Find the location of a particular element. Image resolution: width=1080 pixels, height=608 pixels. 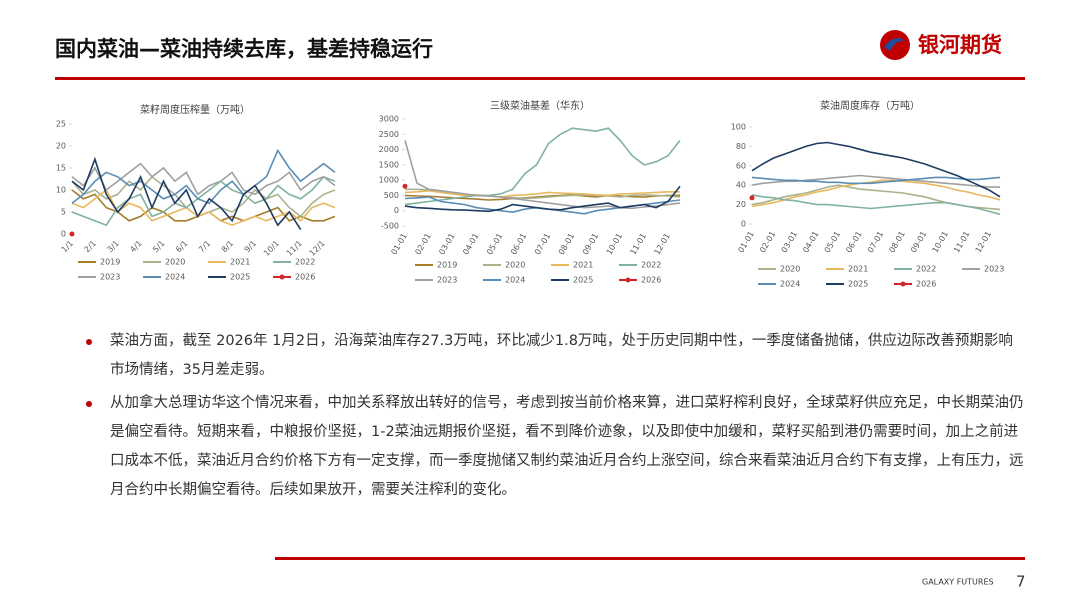

x-tick-label: 5/1 is located at coordinates (158, 246).